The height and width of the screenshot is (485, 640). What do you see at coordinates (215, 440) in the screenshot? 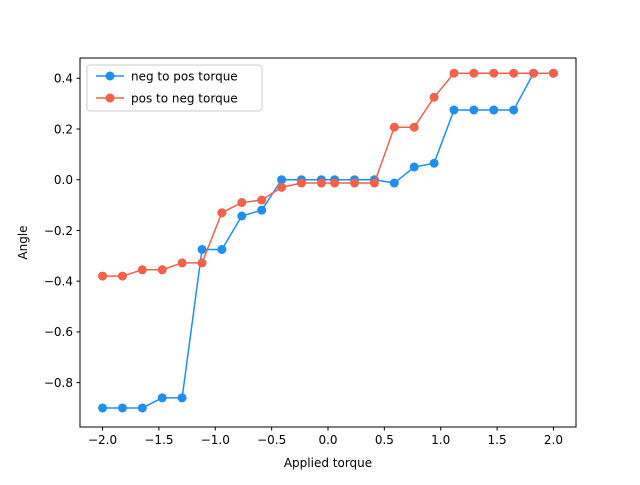
I see `x-tick-label: −1.0` at bounding box center [215, 440].